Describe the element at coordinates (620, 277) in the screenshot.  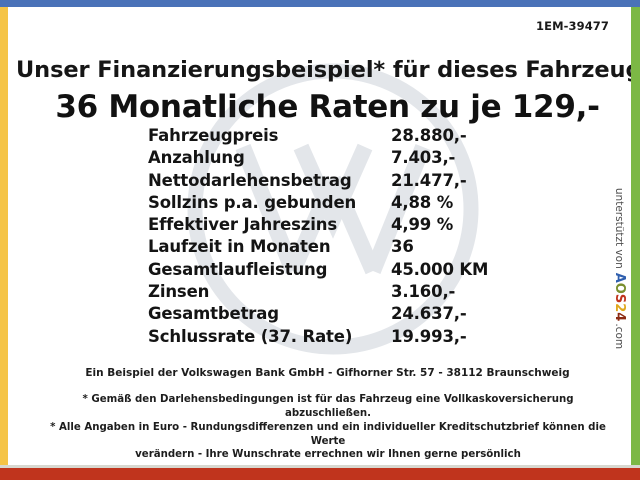
I see `aos24-logo-letter-a: A` at that location.